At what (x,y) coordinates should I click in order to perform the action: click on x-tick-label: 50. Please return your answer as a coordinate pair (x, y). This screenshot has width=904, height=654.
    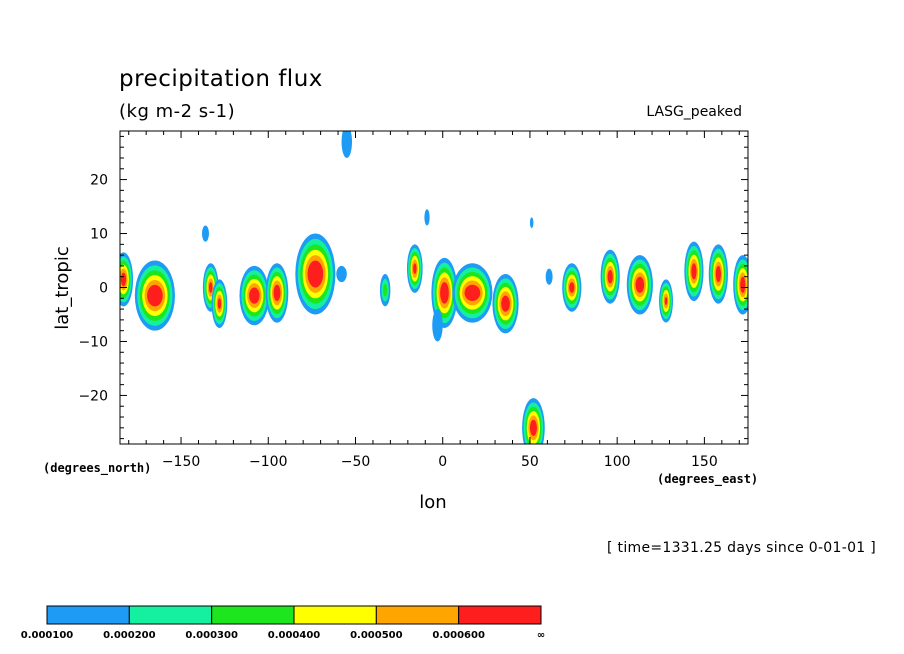
    Looking at the image, I should click on (530, 462).